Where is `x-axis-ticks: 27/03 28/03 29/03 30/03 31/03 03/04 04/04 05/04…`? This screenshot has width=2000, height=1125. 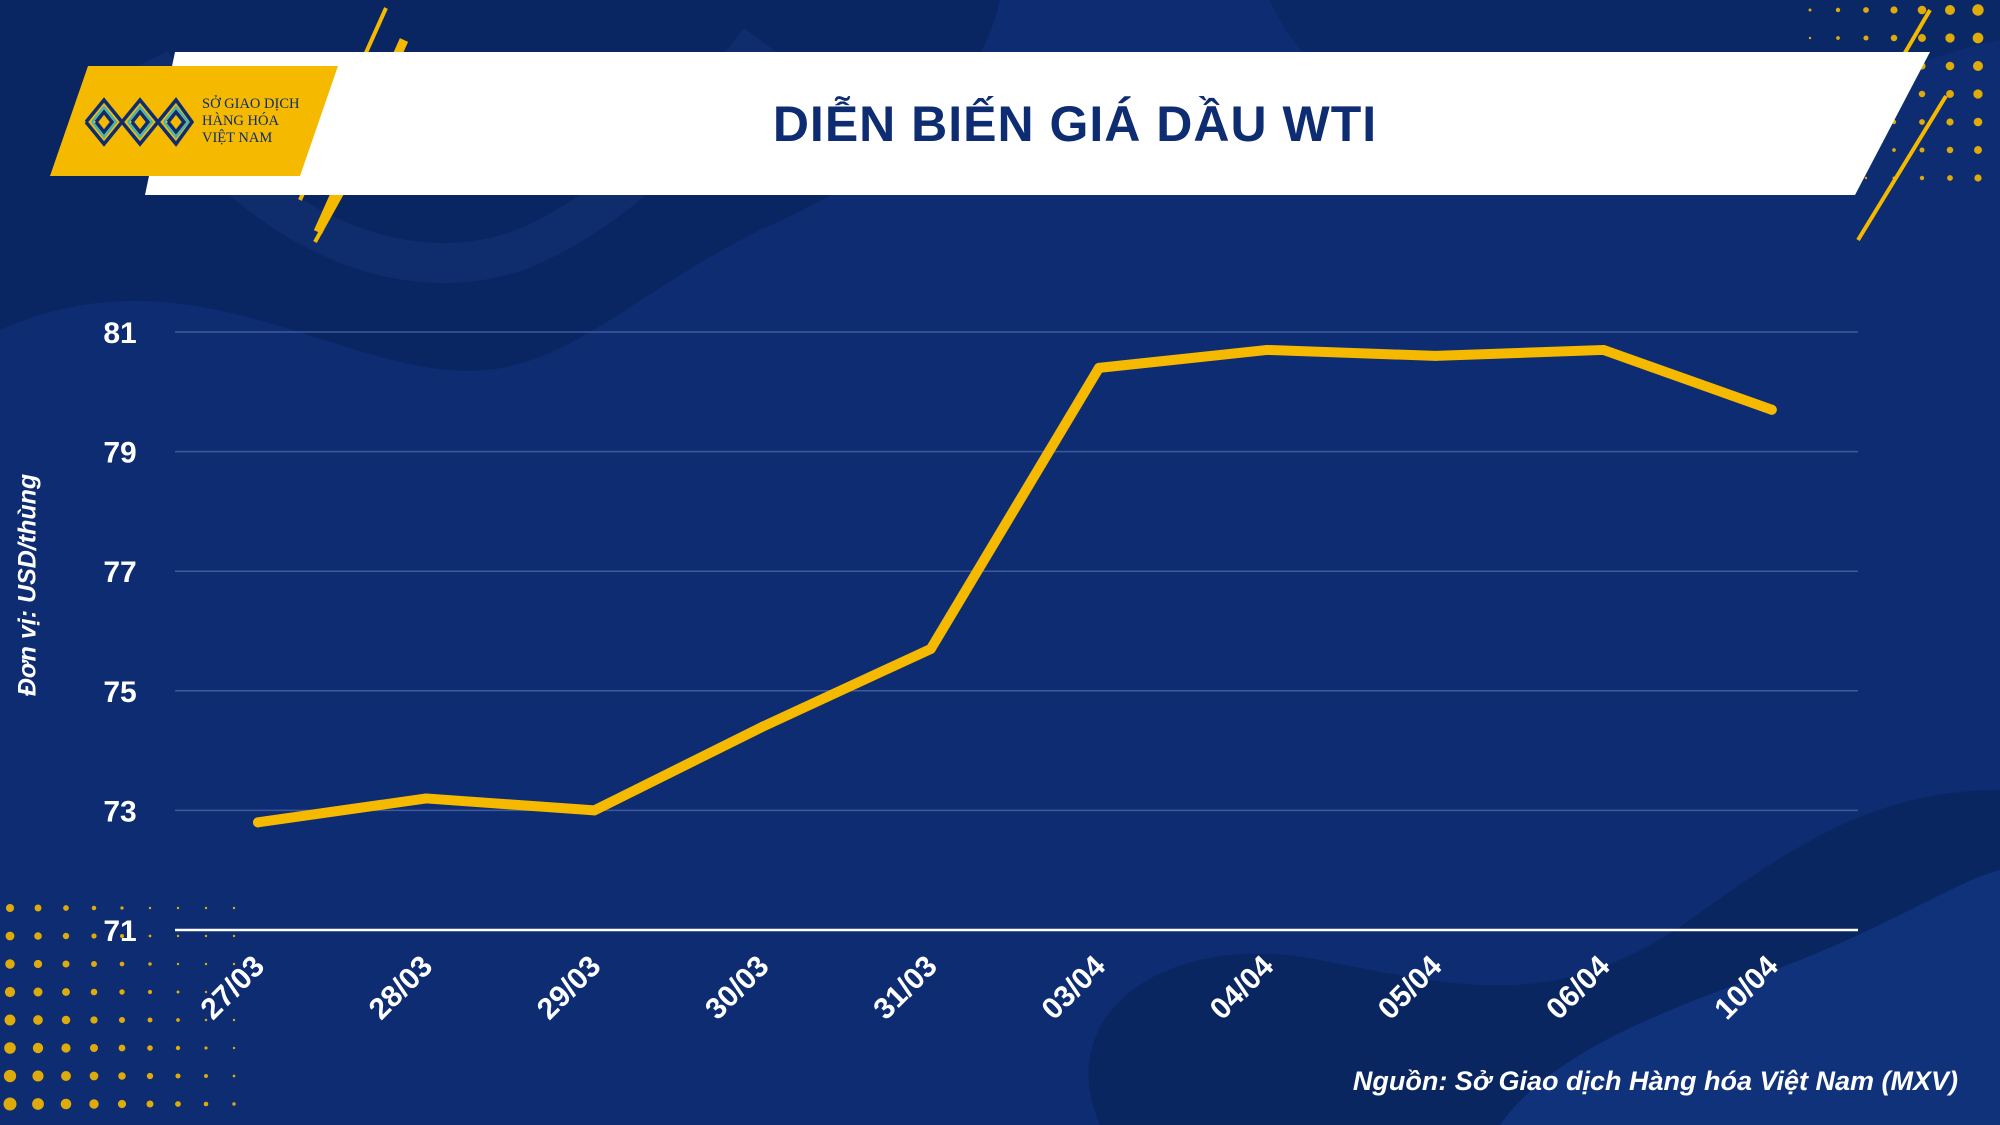
x-axis-ticks: 27/03 28/03 29/03 30/03 31/03 03/04 04/04 05/04… is located at coordinates (990, 987).